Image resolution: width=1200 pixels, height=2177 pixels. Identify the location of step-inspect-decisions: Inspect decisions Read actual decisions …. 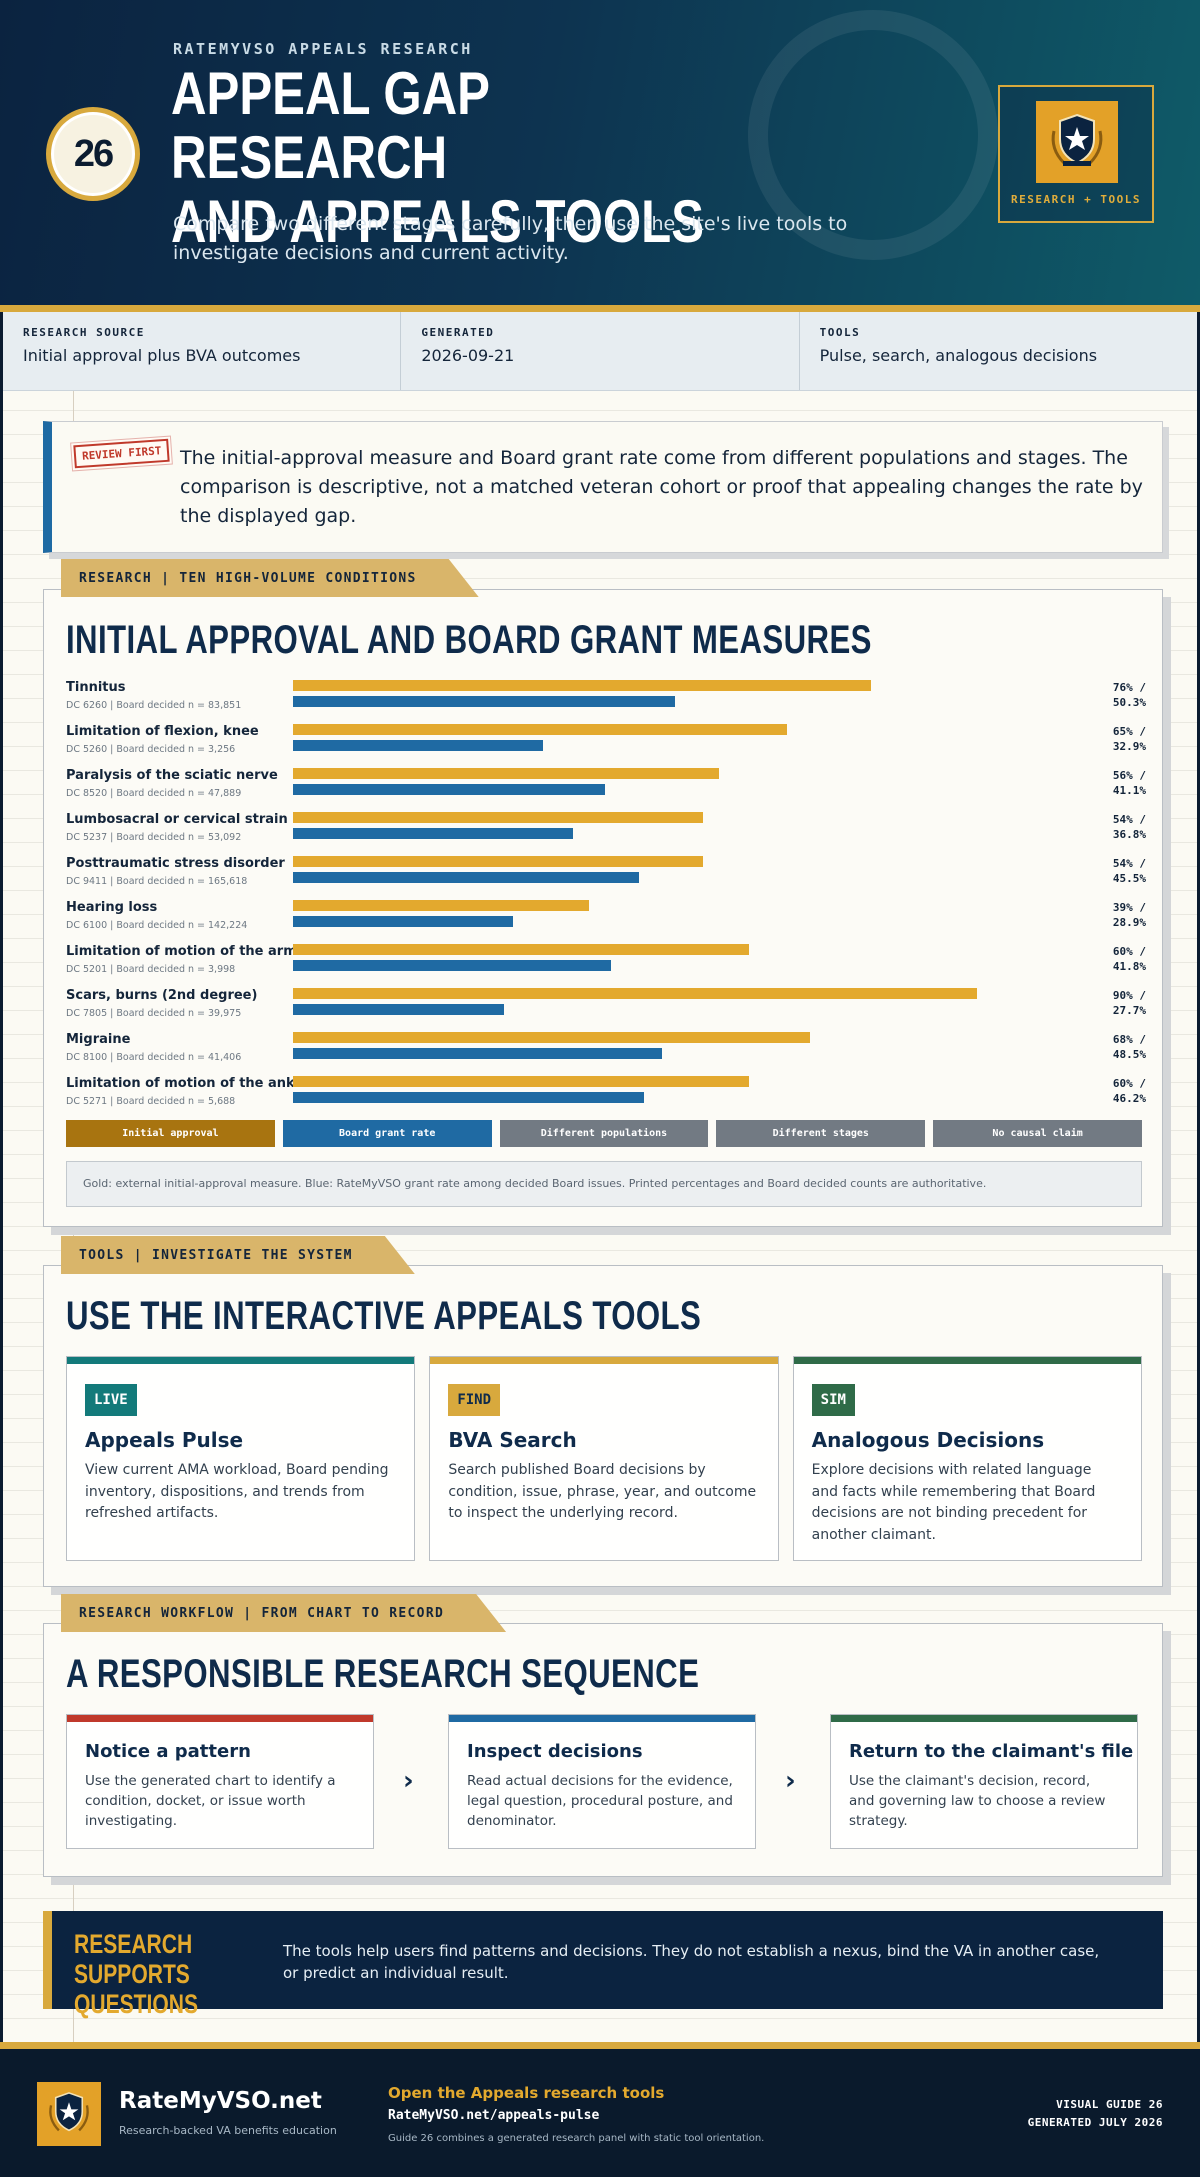
(602, 1781).